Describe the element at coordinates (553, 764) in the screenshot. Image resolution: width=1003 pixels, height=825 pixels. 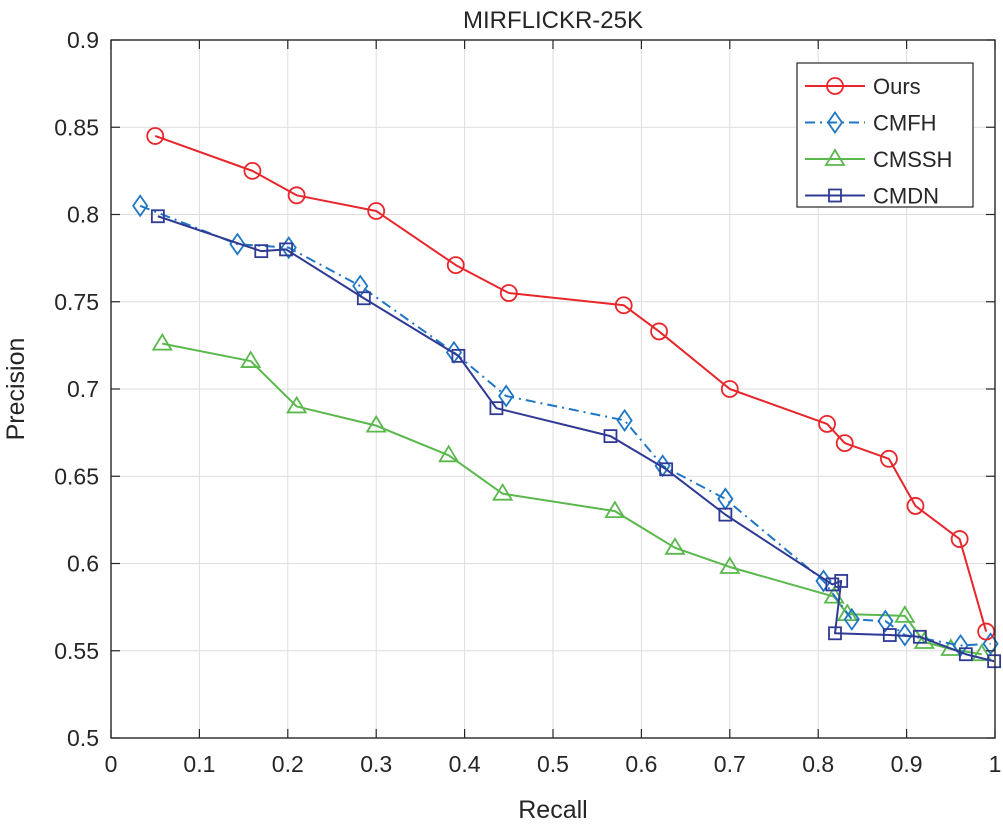
I see `x-tick-label: 0.5` at that location.